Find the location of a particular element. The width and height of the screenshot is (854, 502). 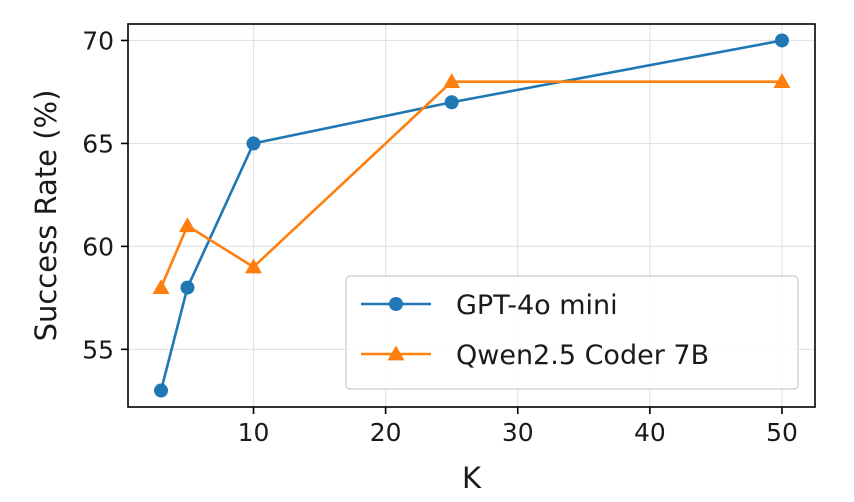

y-tick-label: 65 is located at coordinates (98, 143).